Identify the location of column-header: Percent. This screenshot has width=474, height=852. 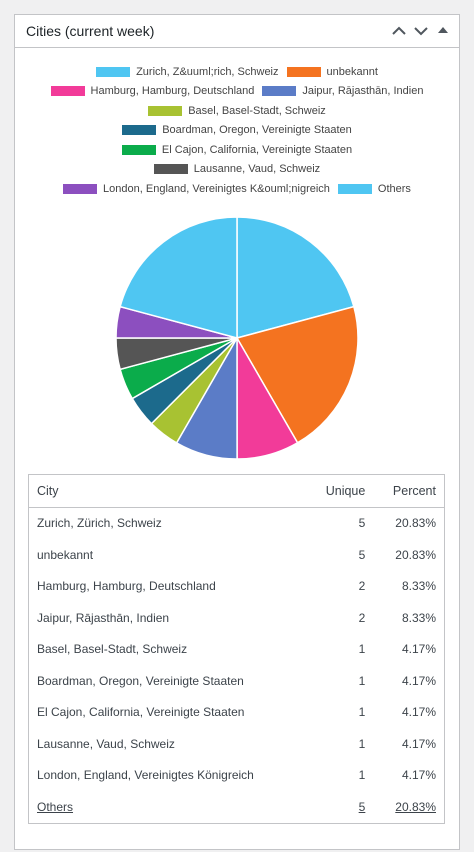
(409, 491).